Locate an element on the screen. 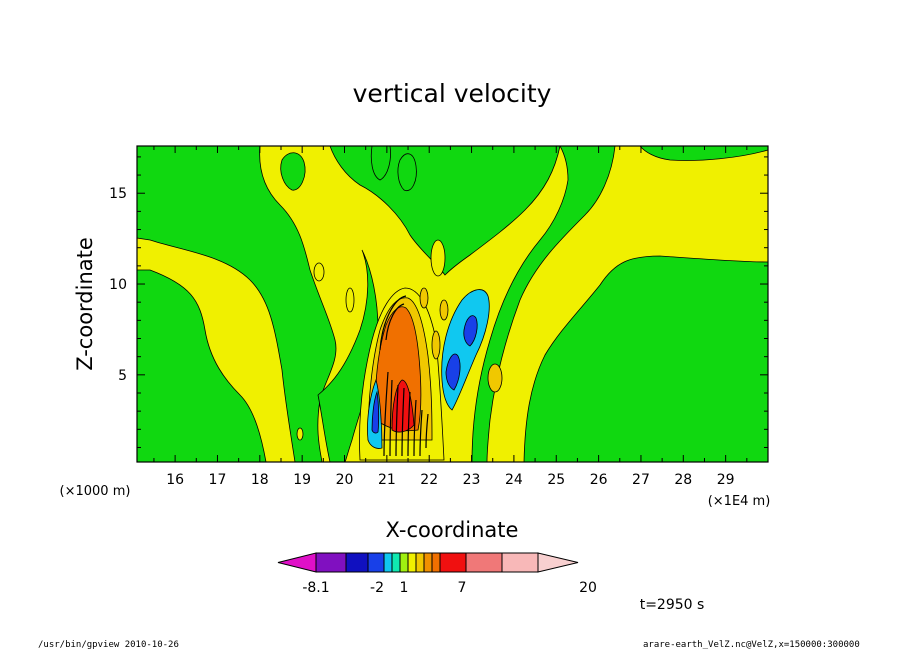 The image size is (904, 654). x-axis-label: X-coordinate is located at coordinates (452, 530).